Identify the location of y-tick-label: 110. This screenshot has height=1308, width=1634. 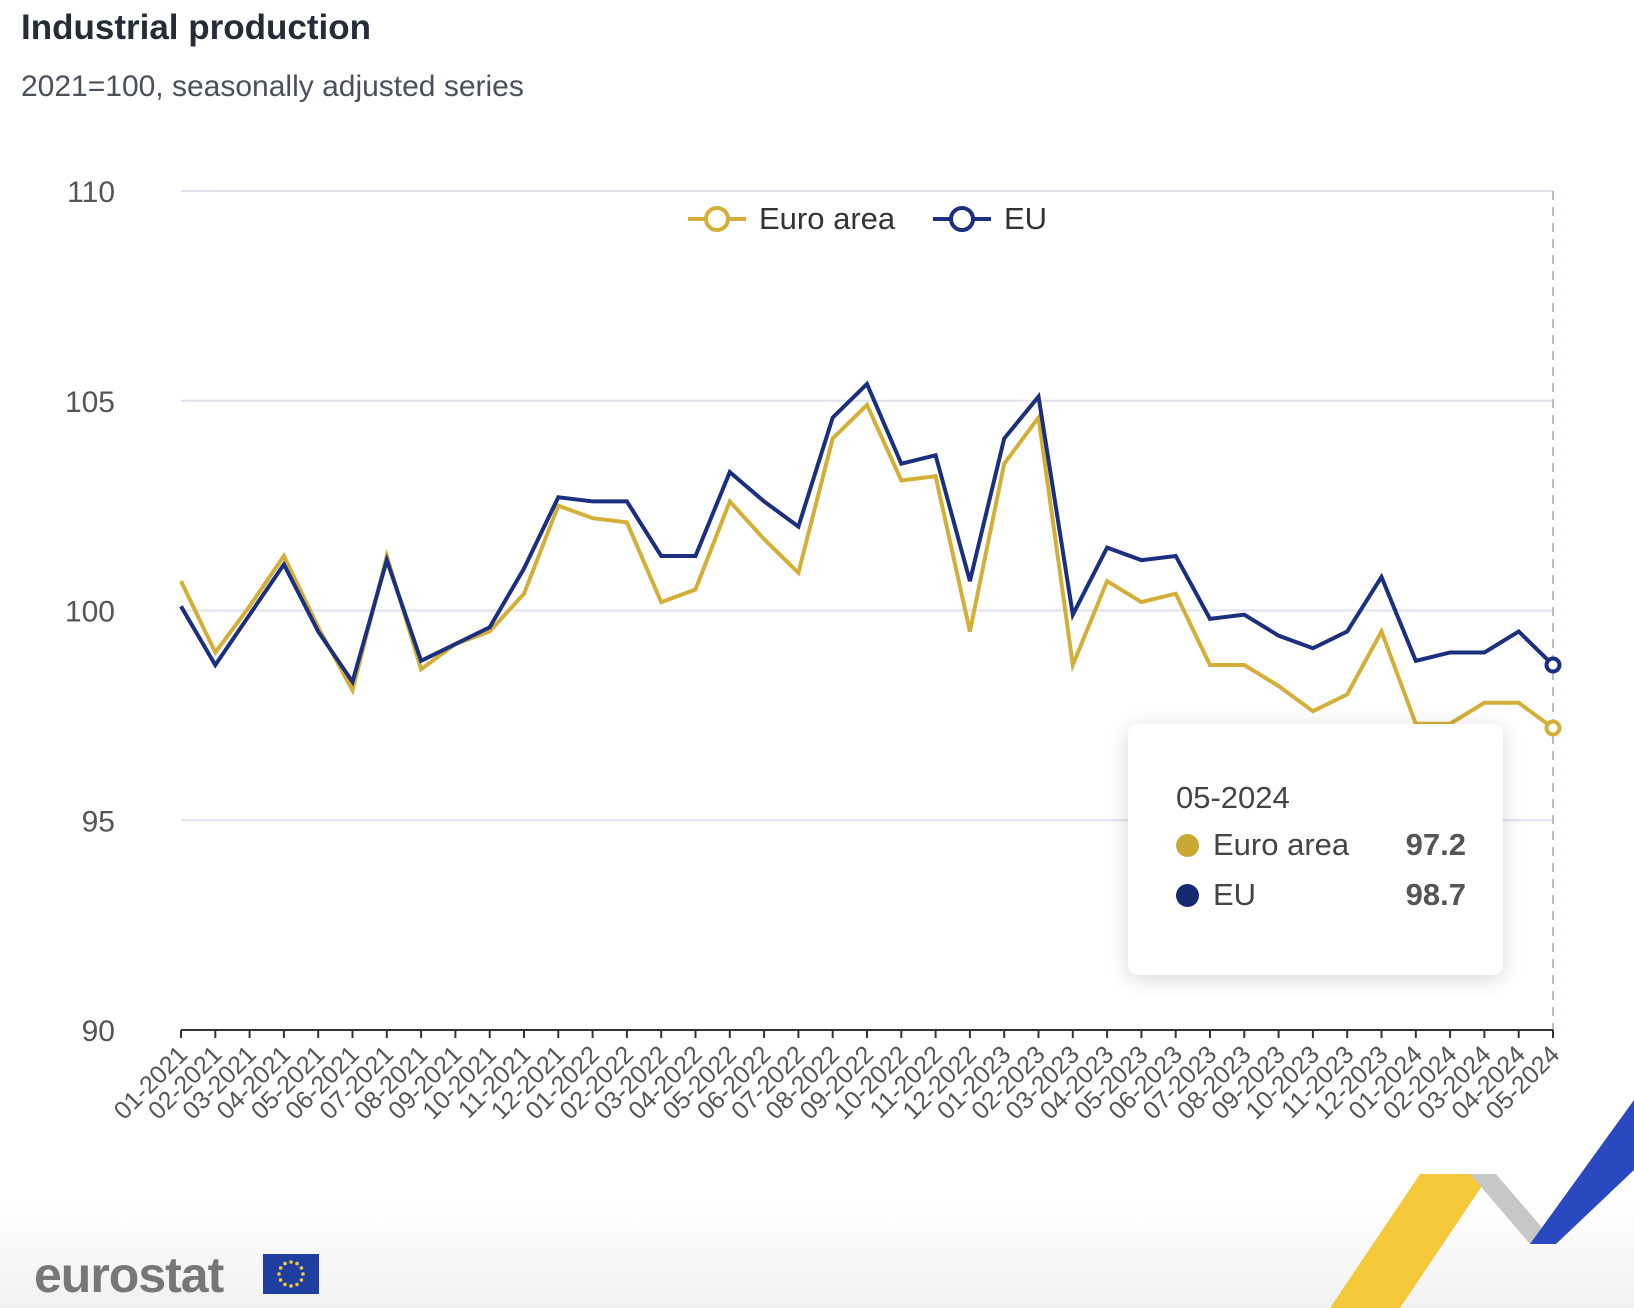
(91, 192).